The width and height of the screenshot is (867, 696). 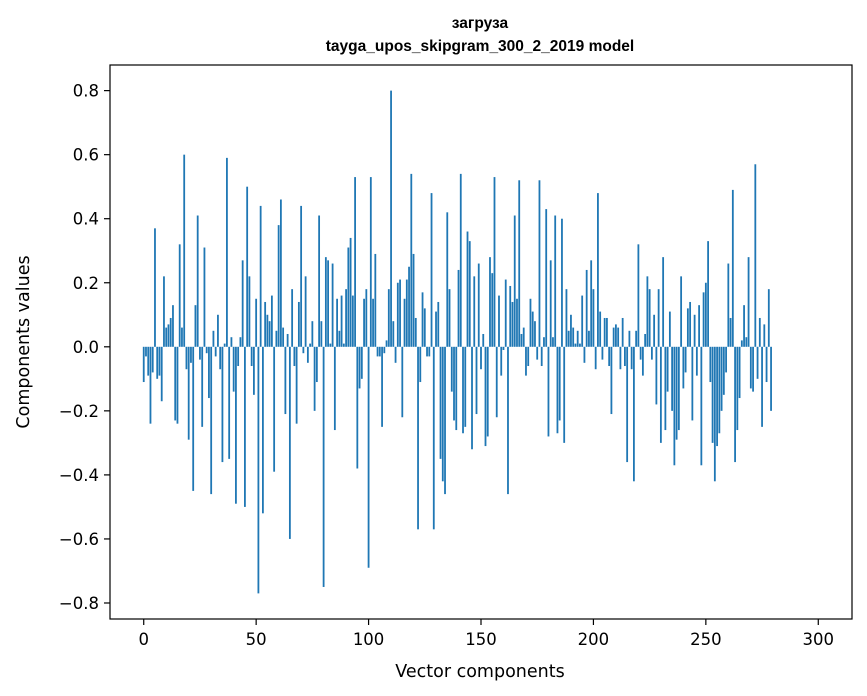 What do you see at coordinates (79, 475) in the screenshot?
I see `y-tick-label: −0.4` at bounding box center [79, 475].